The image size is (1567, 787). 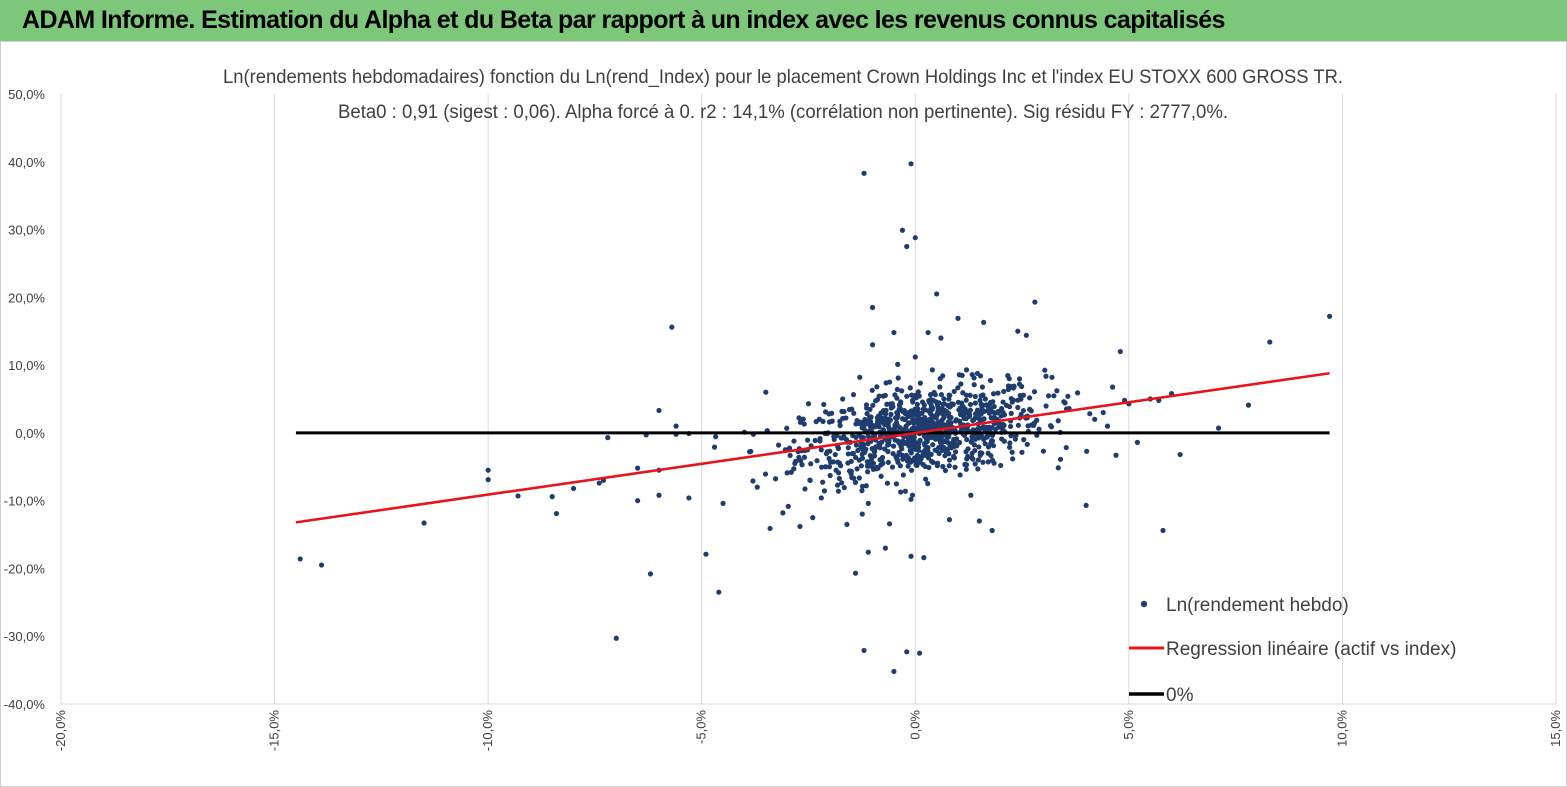 I want to click on y-tick-label: 20,0%, so click(x=26, y=297).